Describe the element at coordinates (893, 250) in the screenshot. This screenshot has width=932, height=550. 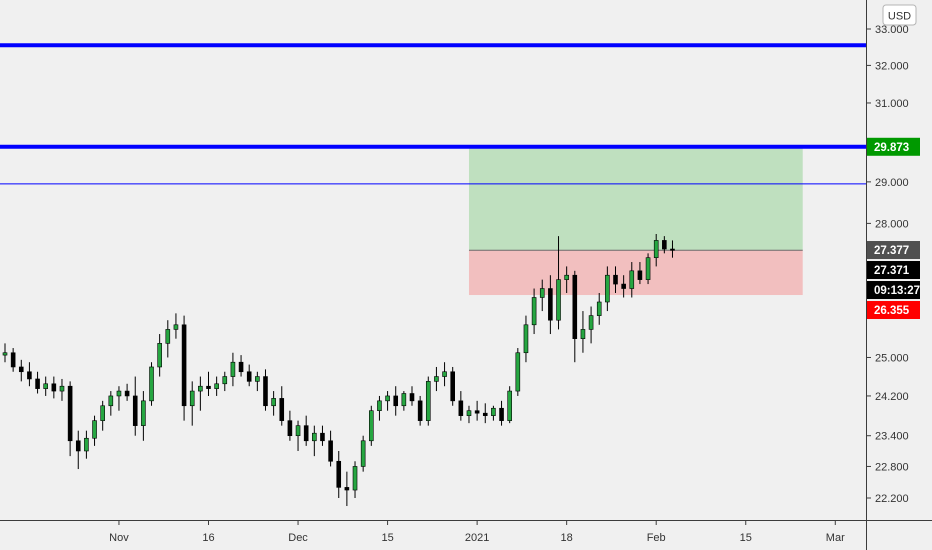
I see `price-label: 27.377` at that location.